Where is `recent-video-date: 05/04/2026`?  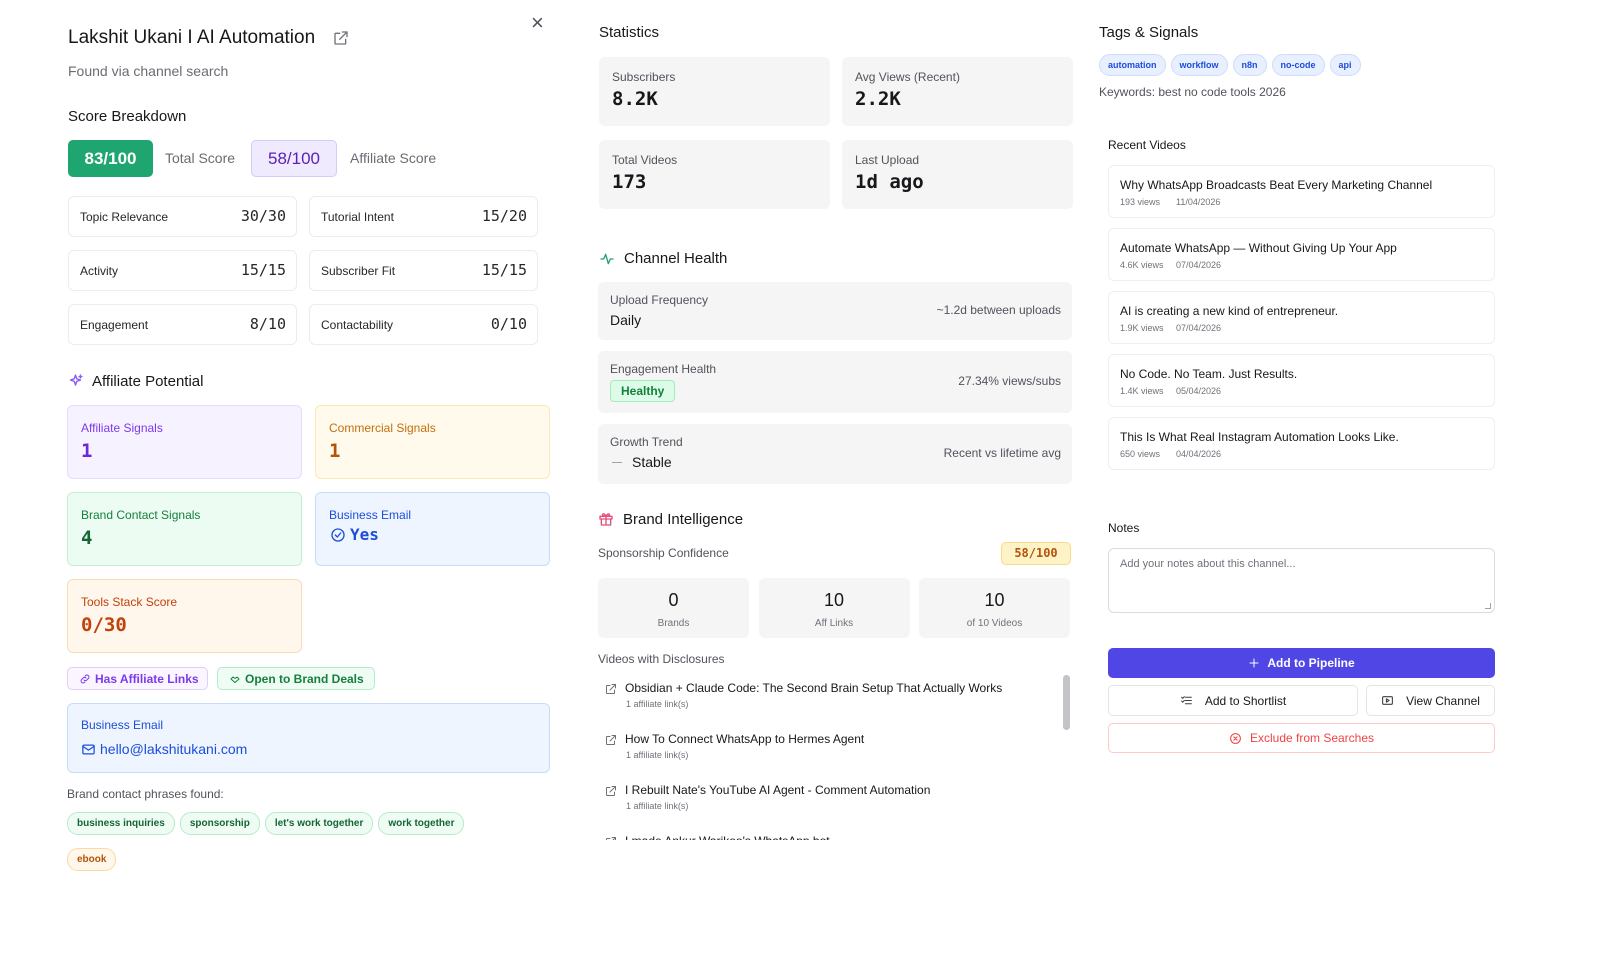 recent-video-date: 05/04/2026 is located at coordinates (1199, 391).